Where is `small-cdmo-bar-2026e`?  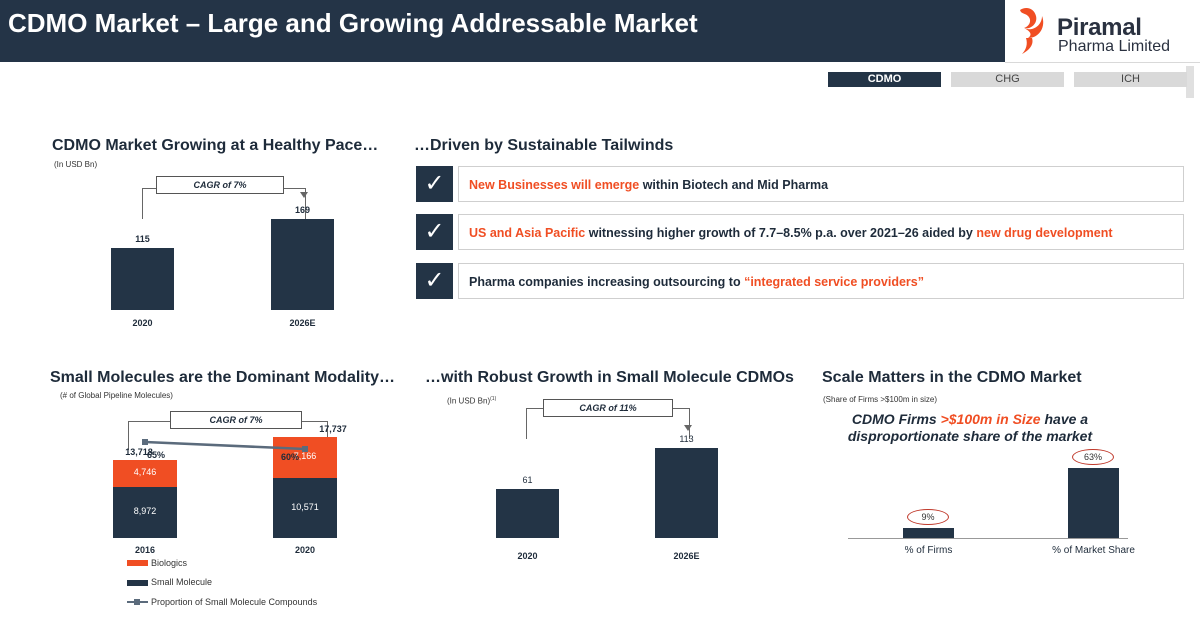
small-cdmo-bar-2026e is located at coordinates (686, 493).